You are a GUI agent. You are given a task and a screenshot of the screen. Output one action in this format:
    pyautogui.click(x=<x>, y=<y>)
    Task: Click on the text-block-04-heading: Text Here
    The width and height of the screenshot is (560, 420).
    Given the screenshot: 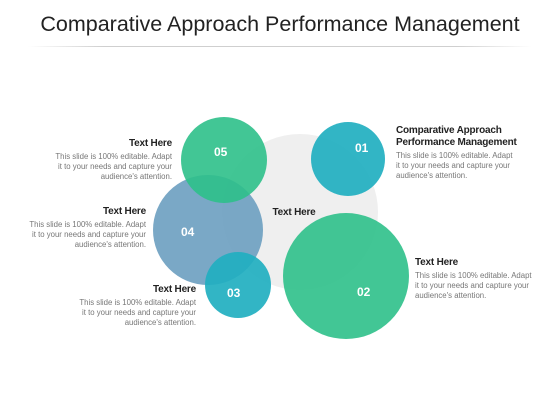 What is the action you would take?
    pyautogui.click(x=124, y=211)
    